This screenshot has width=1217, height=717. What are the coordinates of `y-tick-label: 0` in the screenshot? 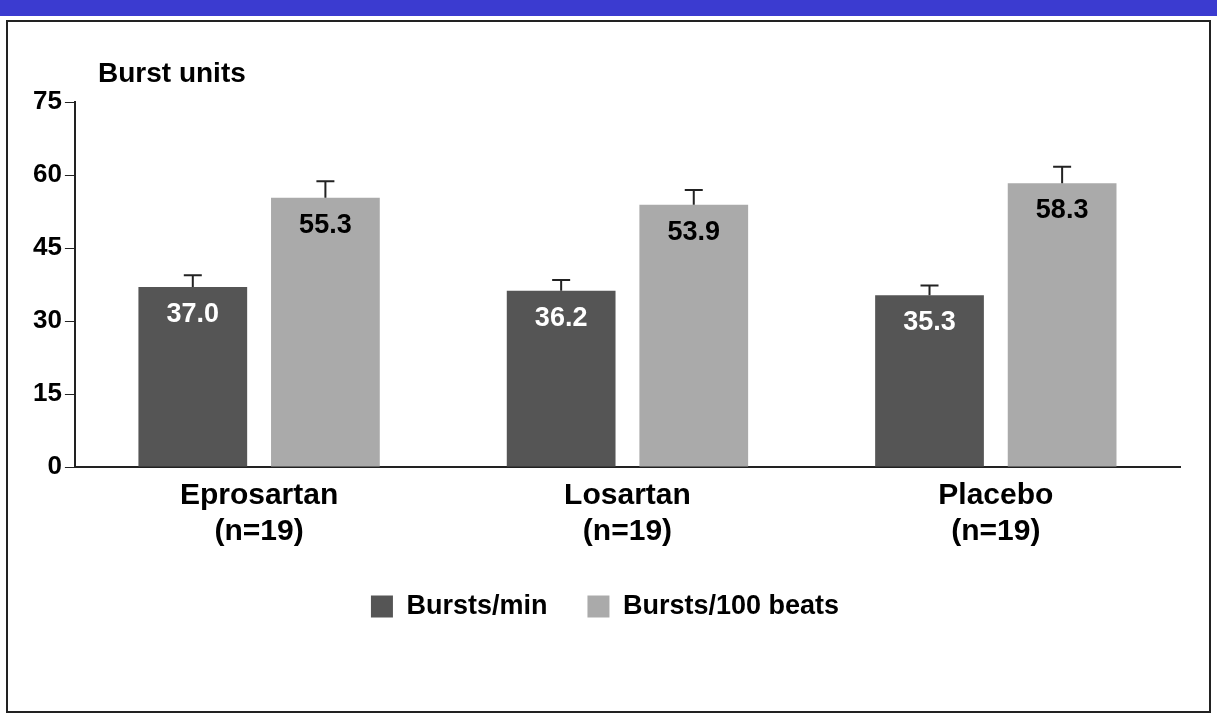 It's located at (54, 465).